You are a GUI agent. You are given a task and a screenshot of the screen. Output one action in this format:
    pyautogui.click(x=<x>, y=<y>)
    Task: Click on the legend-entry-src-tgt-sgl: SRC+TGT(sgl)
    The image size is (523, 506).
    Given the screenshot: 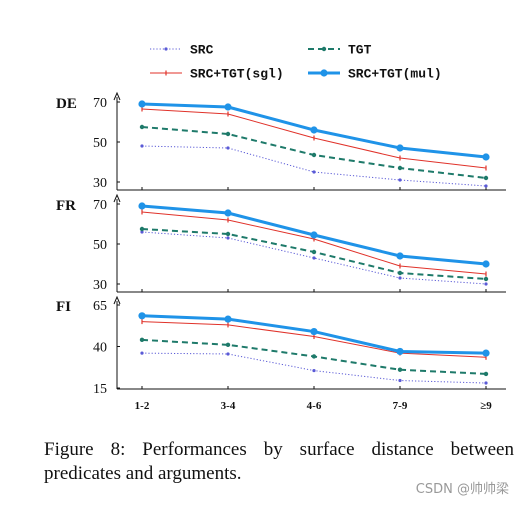 What is the action you would take?
    pyautogui.click(x=217, y=74)
    